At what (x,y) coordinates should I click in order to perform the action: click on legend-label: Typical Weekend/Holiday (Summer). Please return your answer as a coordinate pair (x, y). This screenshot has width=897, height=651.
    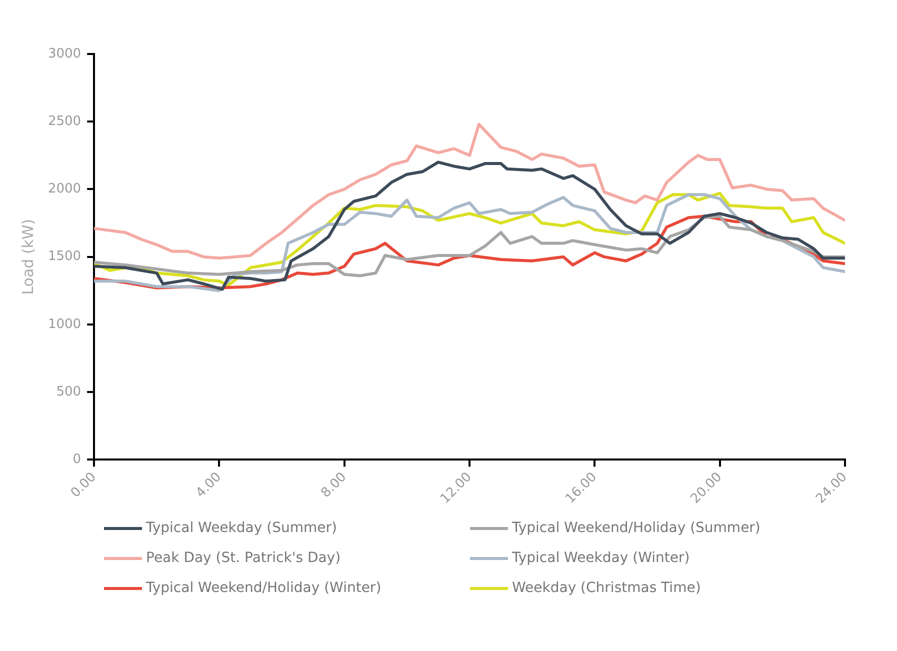
    Looking at the image, I should click on (636, 528).